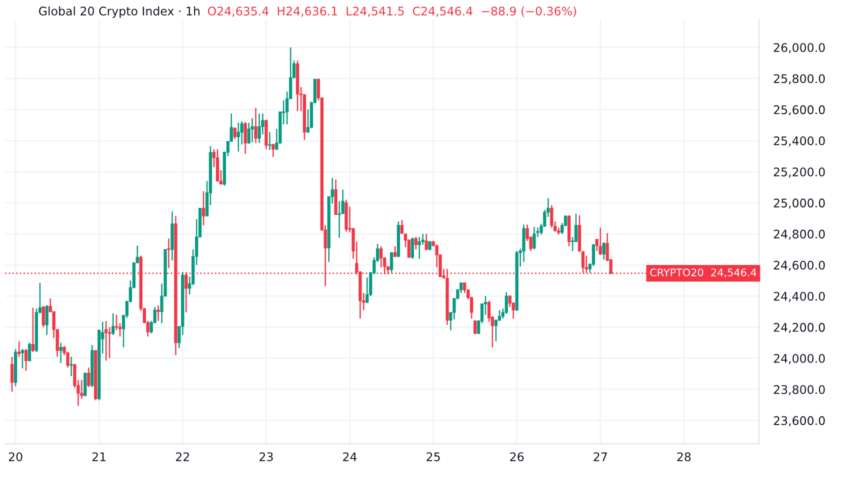 This screenshot has width=852, height=485. I want to click on y-tick-label: 24,400.0, so click(799, 297).